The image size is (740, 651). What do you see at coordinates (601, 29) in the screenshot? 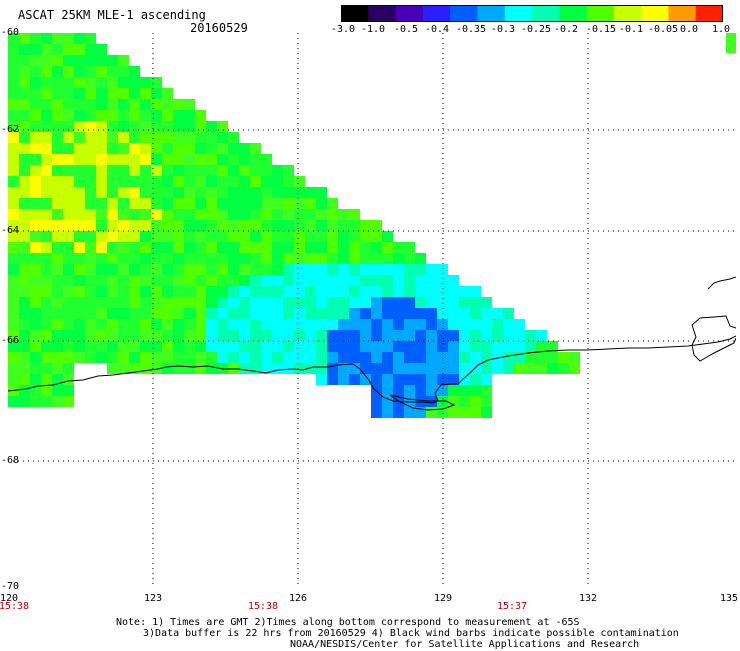
I see `colorbar-label-9: -0.15` at bounding box center [601, 29].